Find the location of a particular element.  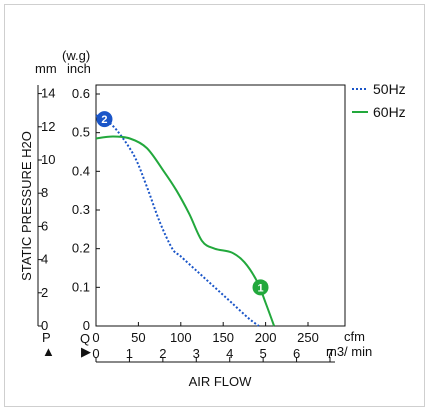

series-marker-label-60hz: 1 is located at coordinates (260, 288).